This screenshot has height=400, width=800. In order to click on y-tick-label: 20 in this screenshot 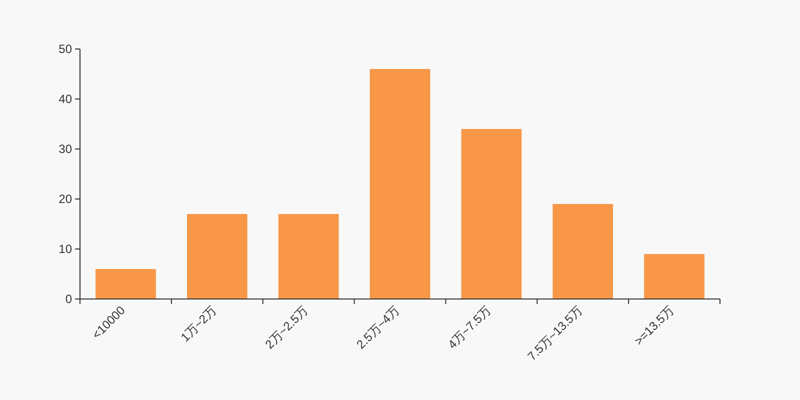, I will do `click(65, 199)`.